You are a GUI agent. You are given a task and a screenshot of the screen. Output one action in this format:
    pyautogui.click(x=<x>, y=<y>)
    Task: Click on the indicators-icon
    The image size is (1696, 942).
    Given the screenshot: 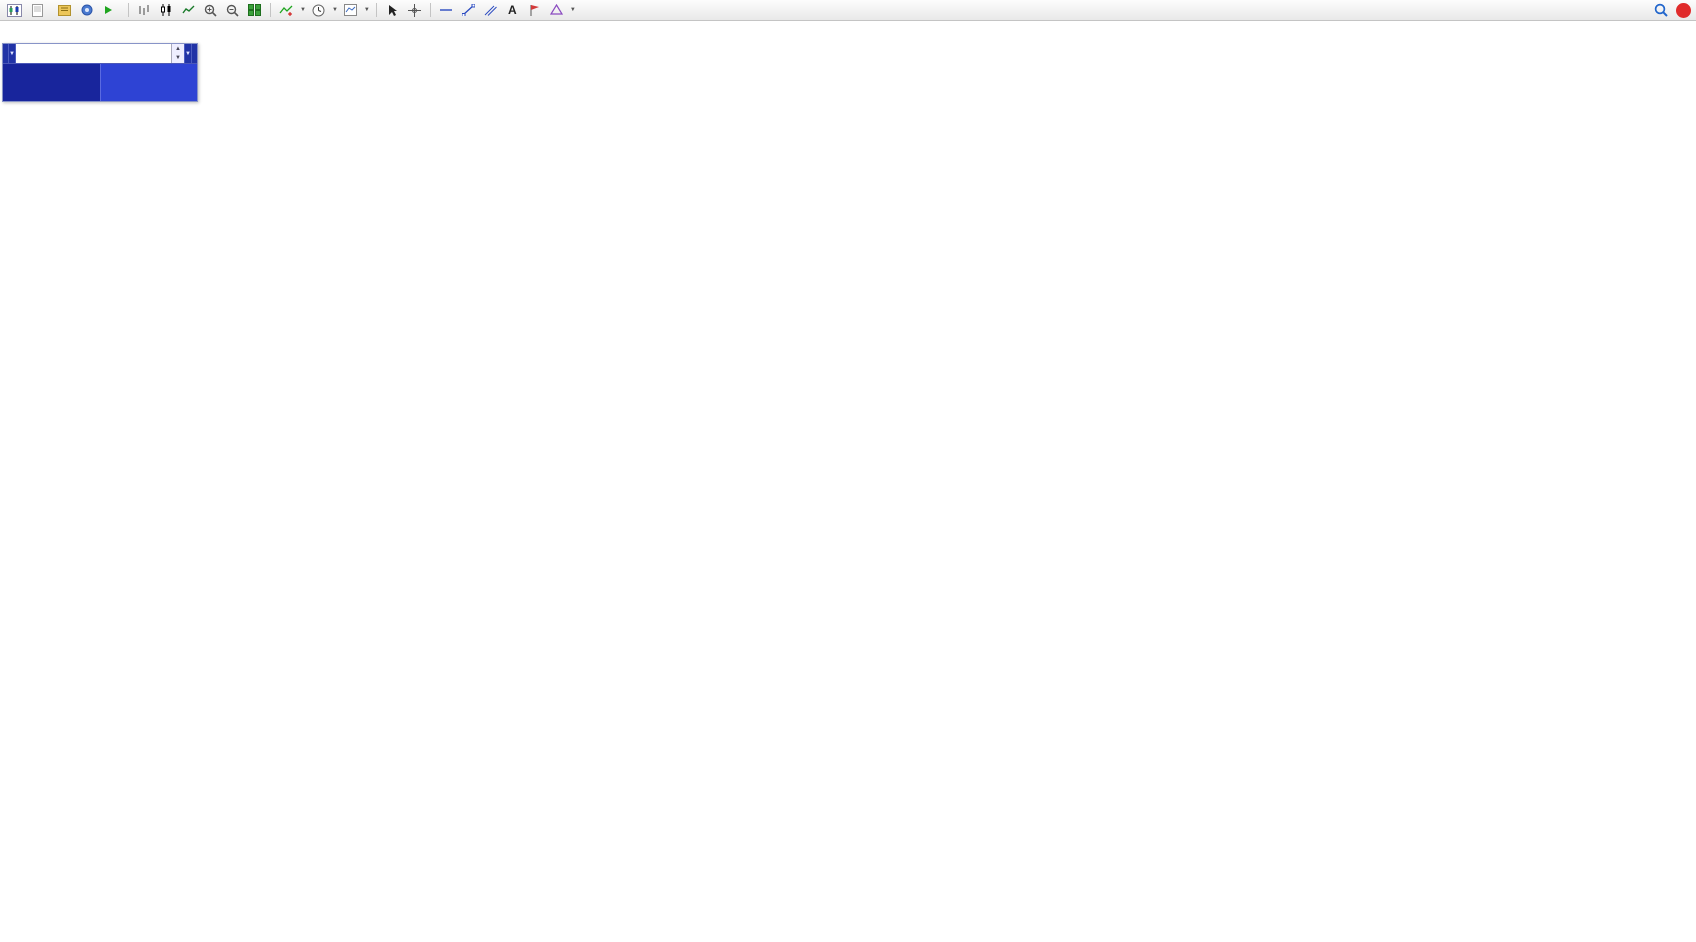 What is the action you would take?
    pyautogui.click(x=286, y=10)
    